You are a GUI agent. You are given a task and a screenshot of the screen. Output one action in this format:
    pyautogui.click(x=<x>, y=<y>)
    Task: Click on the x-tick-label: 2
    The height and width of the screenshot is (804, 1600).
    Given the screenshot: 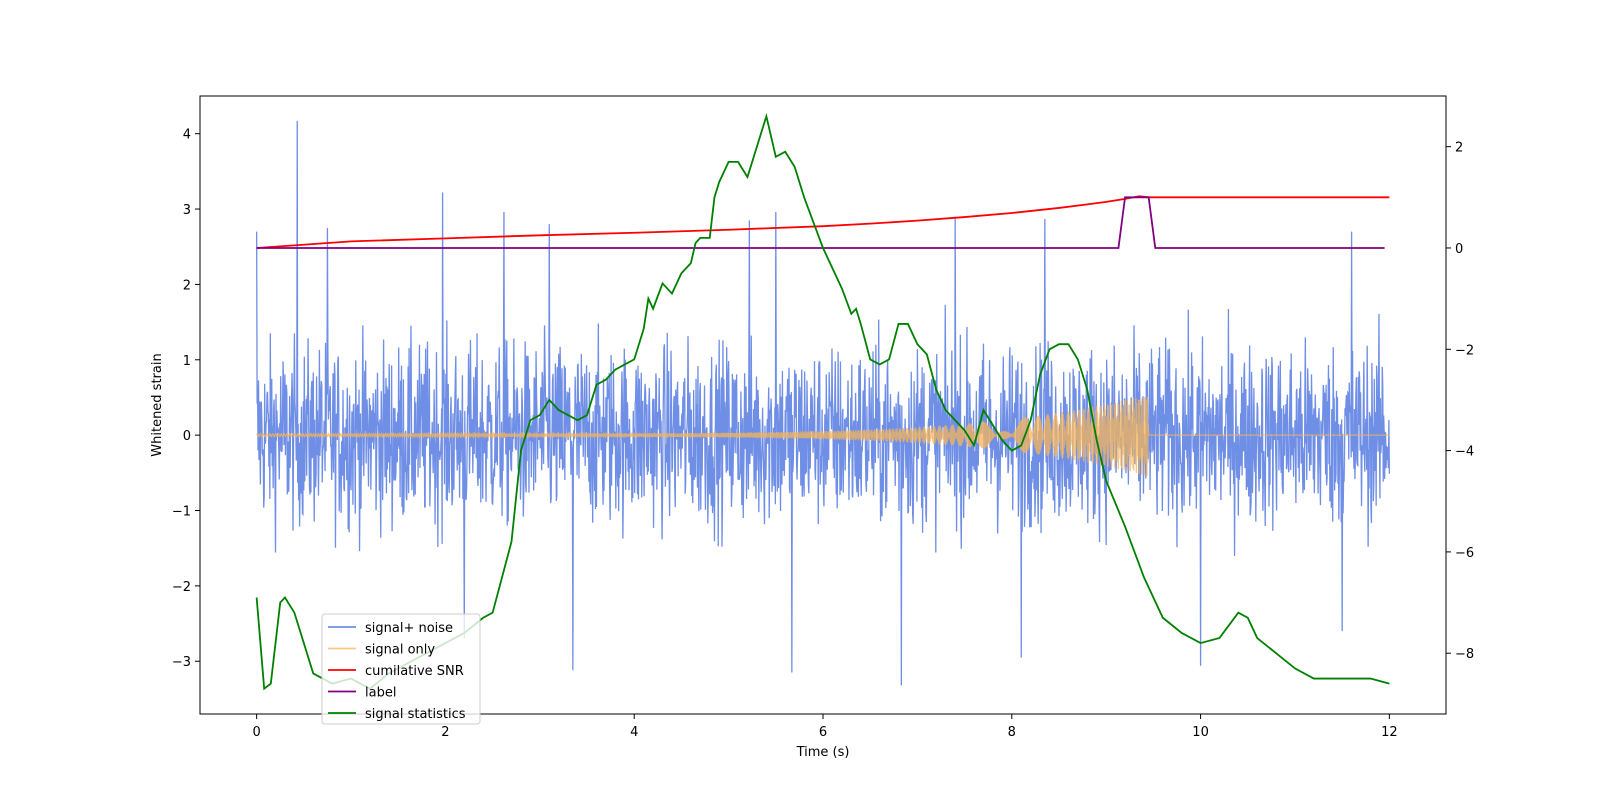 What is the action you would take?
    pyautogui.click(x=445, y=732)
    